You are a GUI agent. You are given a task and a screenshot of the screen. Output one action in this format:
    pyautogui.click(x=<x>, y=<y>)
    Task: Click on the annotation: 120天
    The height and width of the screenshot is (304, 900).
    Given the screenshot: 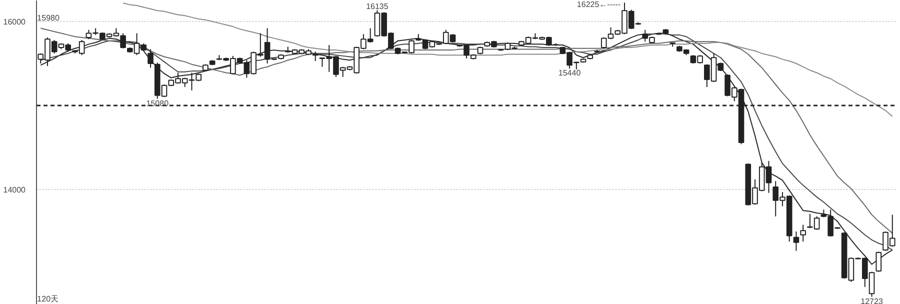 What is the action you would take?
    pyautogui.click(x=48, y=299)
    